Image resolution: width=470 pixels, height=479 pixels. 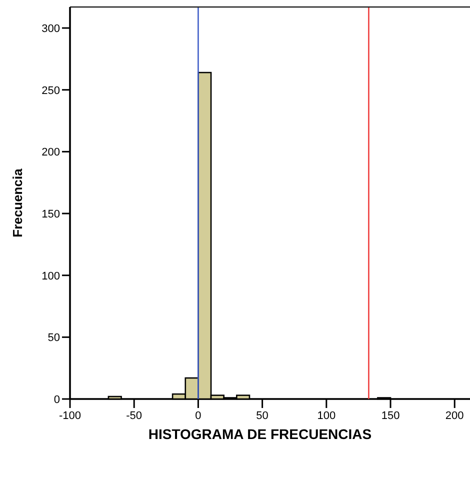 I want to click on x-tick-label: -50, so click(x=134, y=416).